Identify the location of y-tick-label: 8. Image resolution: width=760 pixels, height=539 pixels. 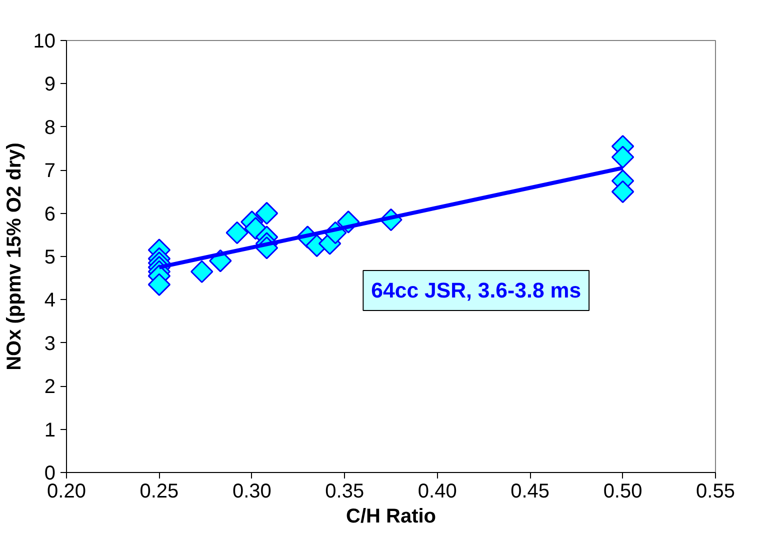
(50, 127).